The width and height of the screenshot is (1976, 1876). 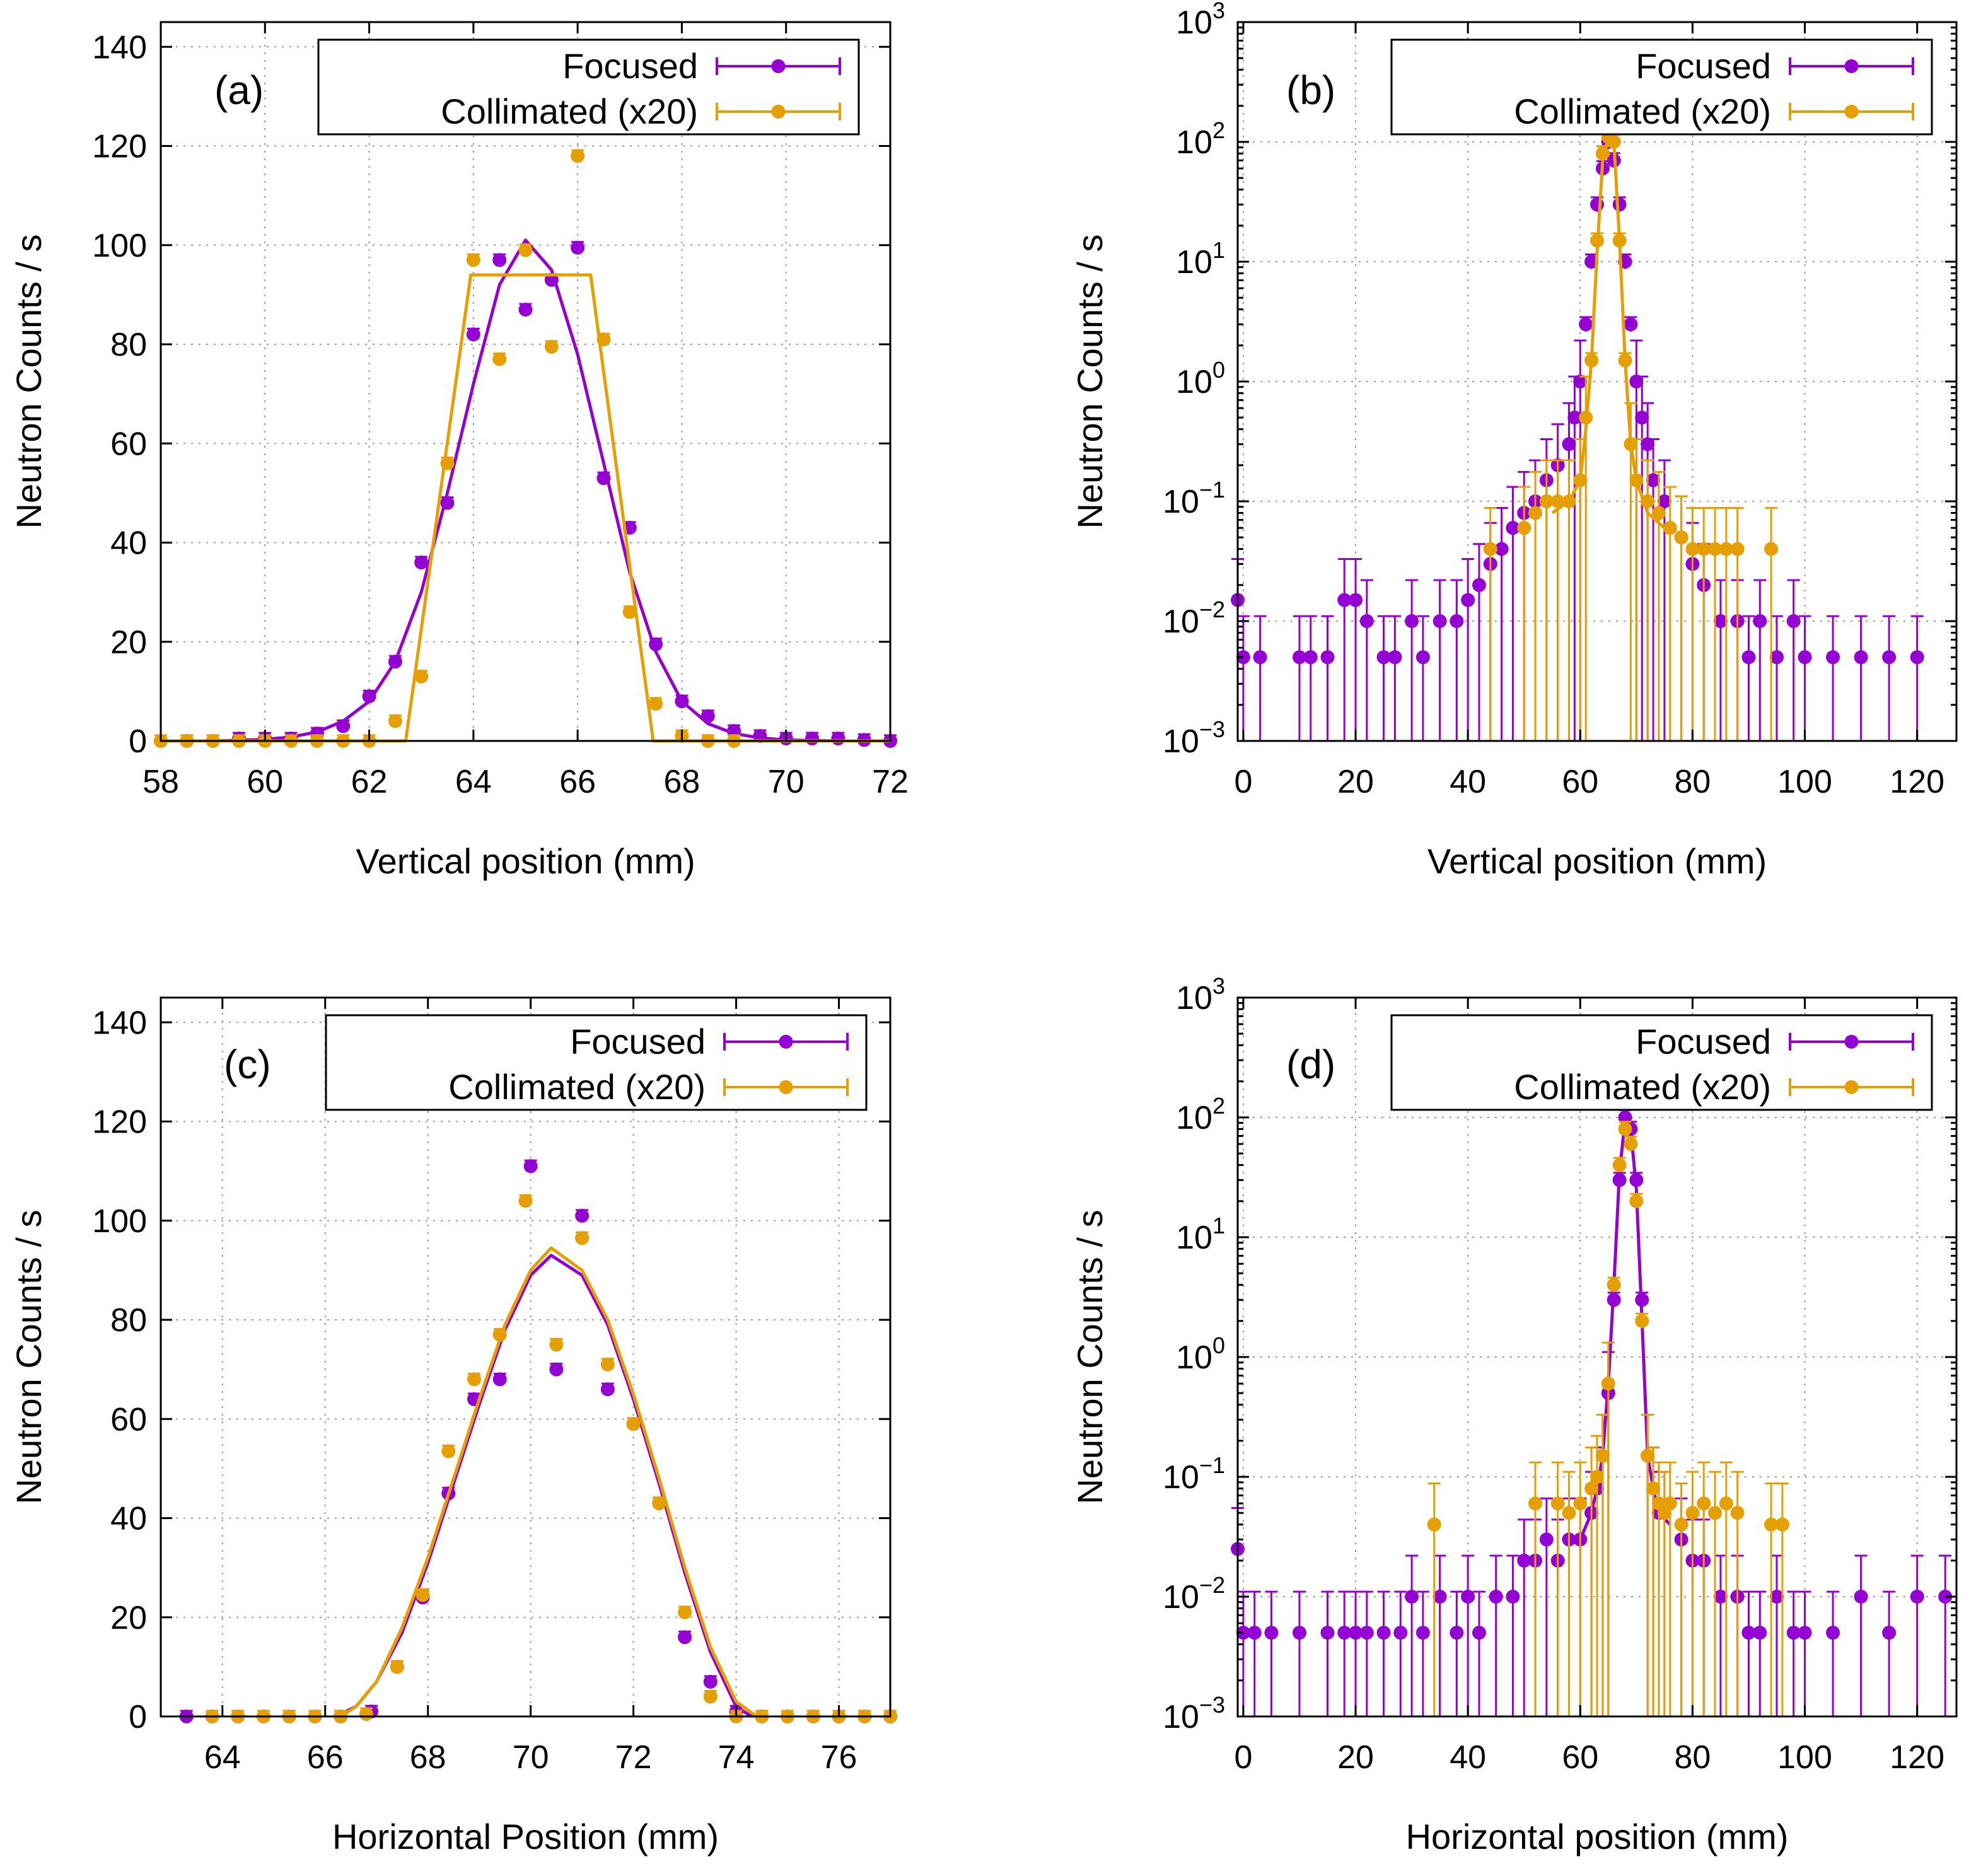 I want to click on x-tick-label: 58, so click(x=161, y=782).